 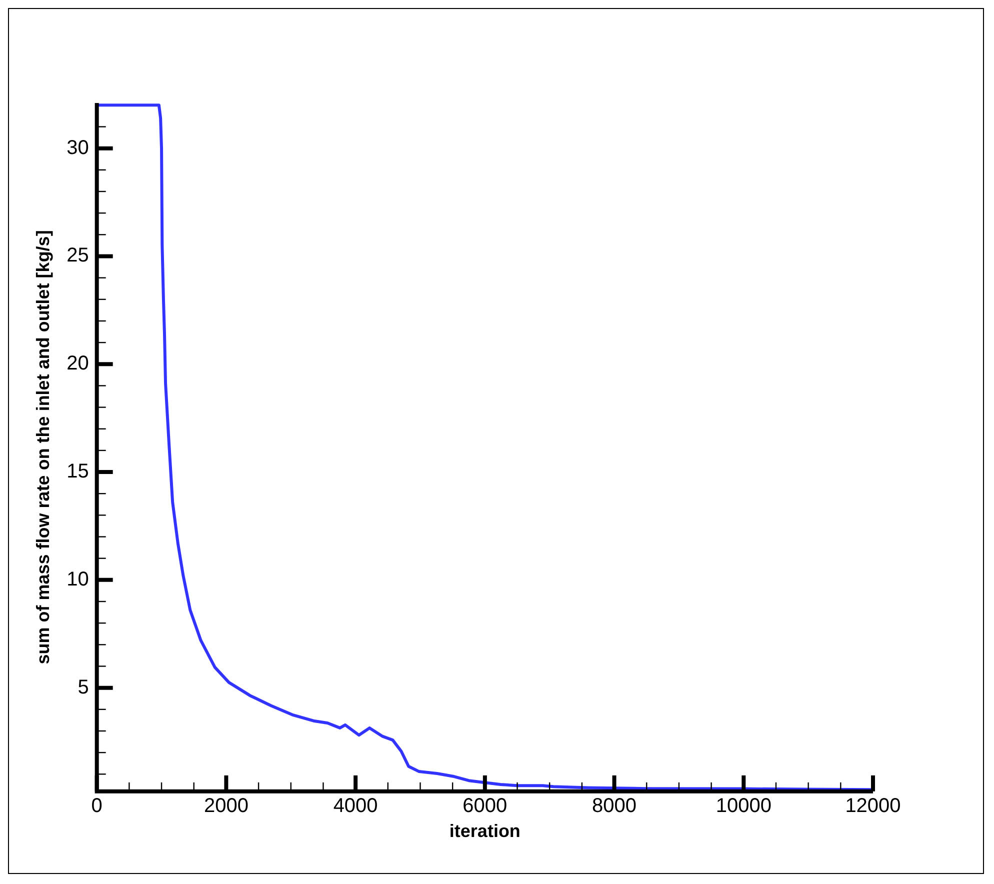 I want to click on y-tick-label: 20, so click(x=77, y=363).